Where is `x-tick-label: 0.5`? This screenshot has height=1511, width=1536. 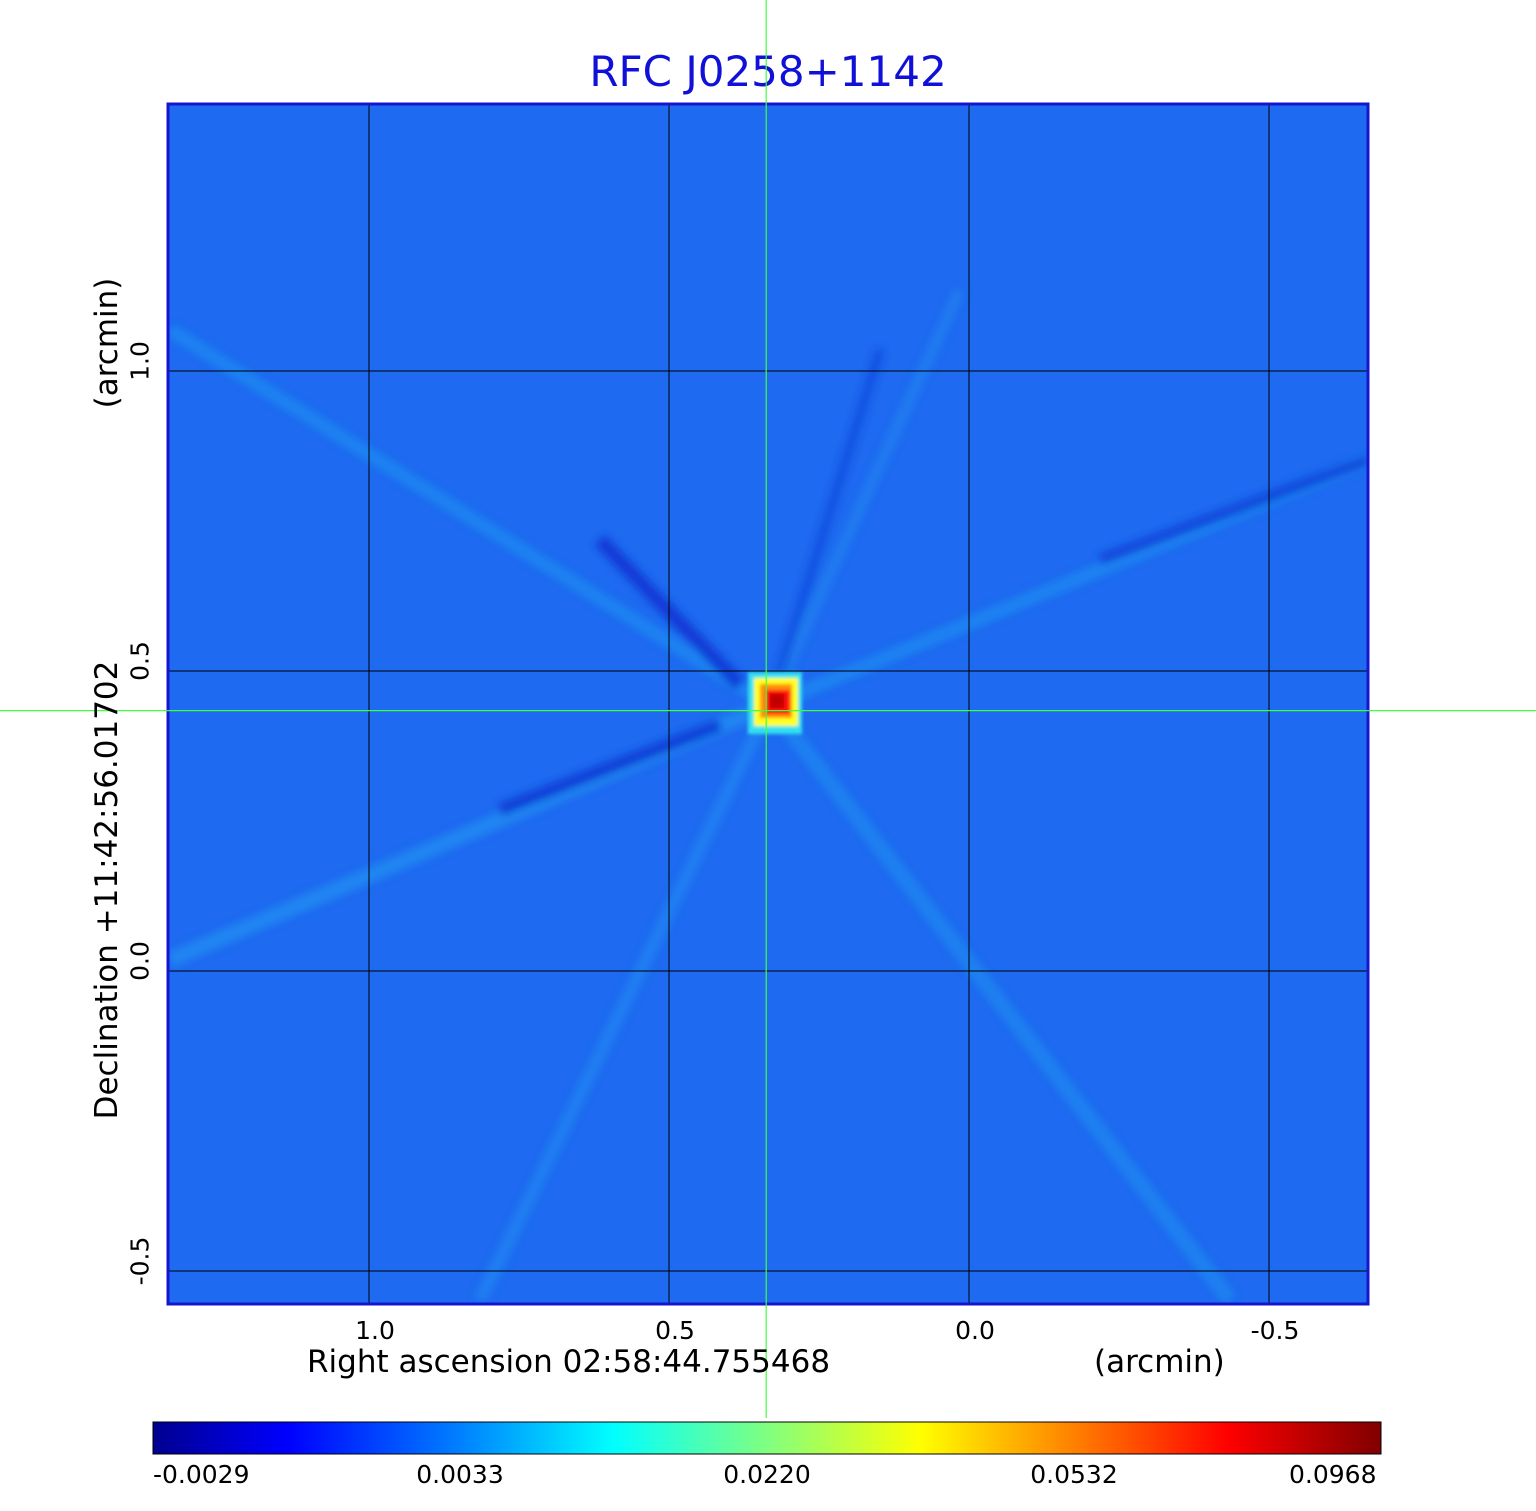 x-tick-label: 0.5 is located at coordinates (675, 1330).